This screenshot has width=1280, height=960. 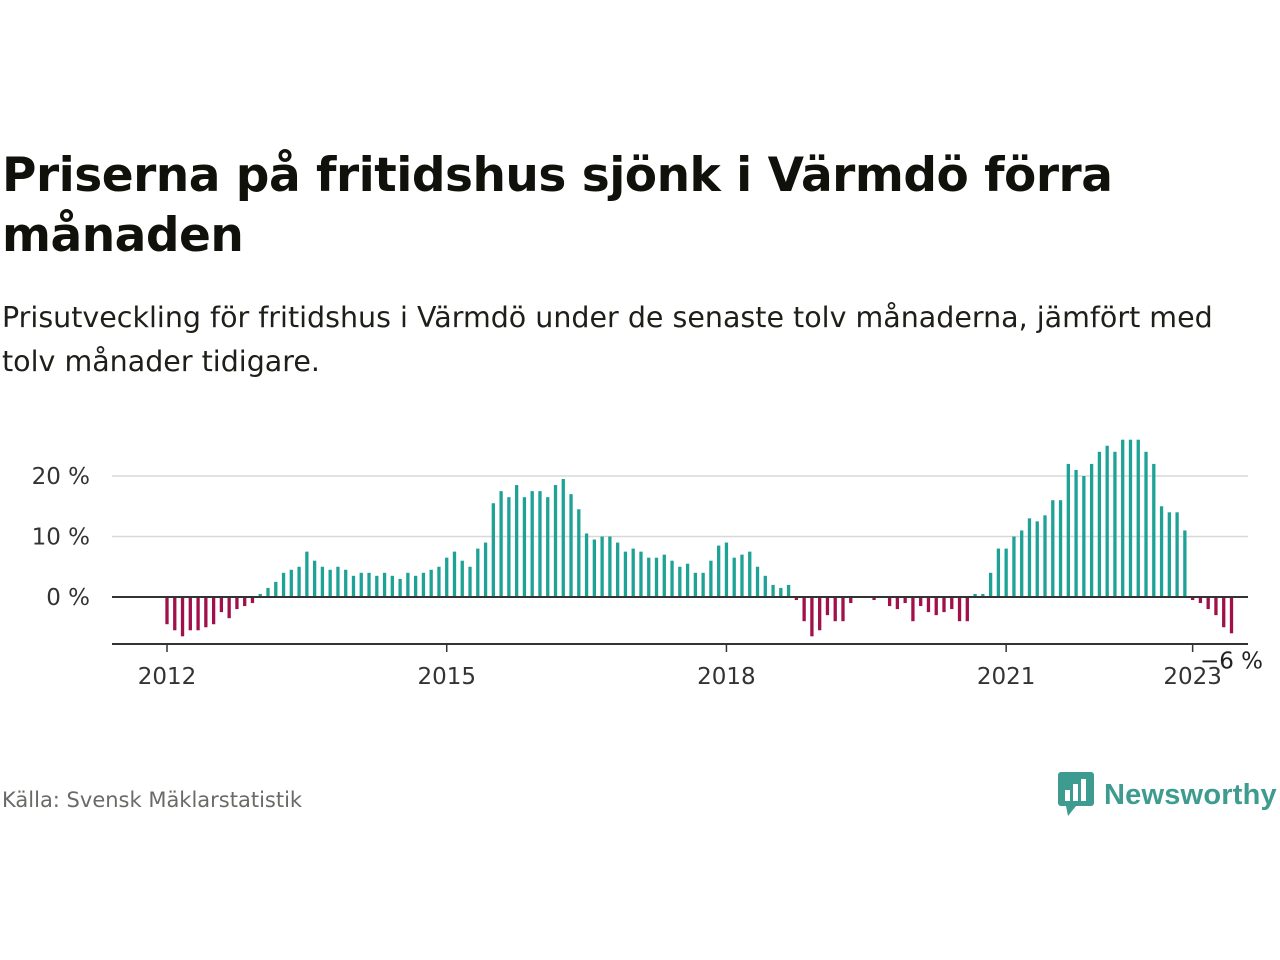 I want to click on source-note: Källa: Svensk Mäklarstatistik, so click(x=152, y=800).